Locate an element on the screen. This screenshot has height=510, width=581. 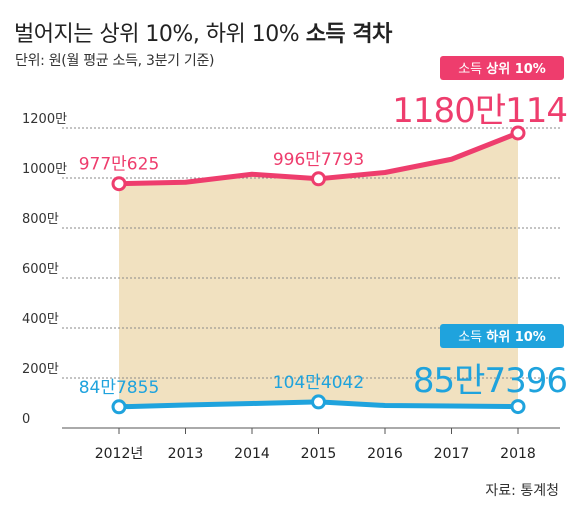
y-tick-label: 1000만 is located at coordinates (44, 169).